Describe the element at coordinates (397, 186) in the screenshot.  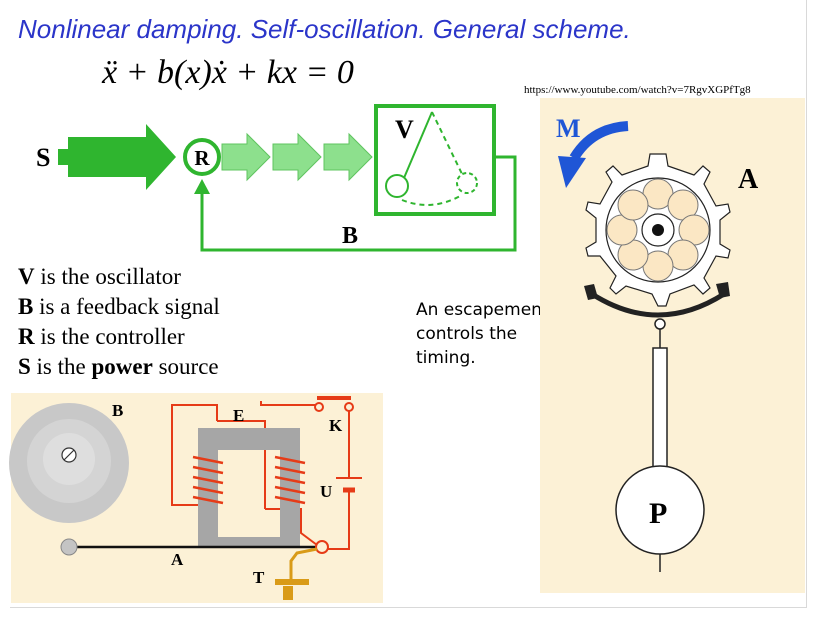
I see `pendulum-bob` at that location.